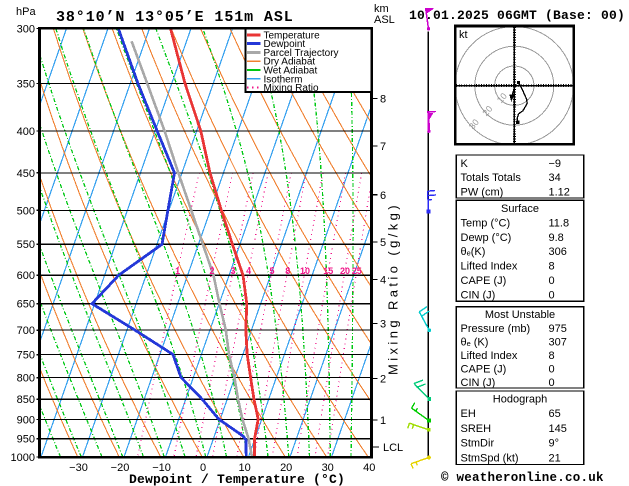  I want to click on svg-text: EH, so click(468, 414).